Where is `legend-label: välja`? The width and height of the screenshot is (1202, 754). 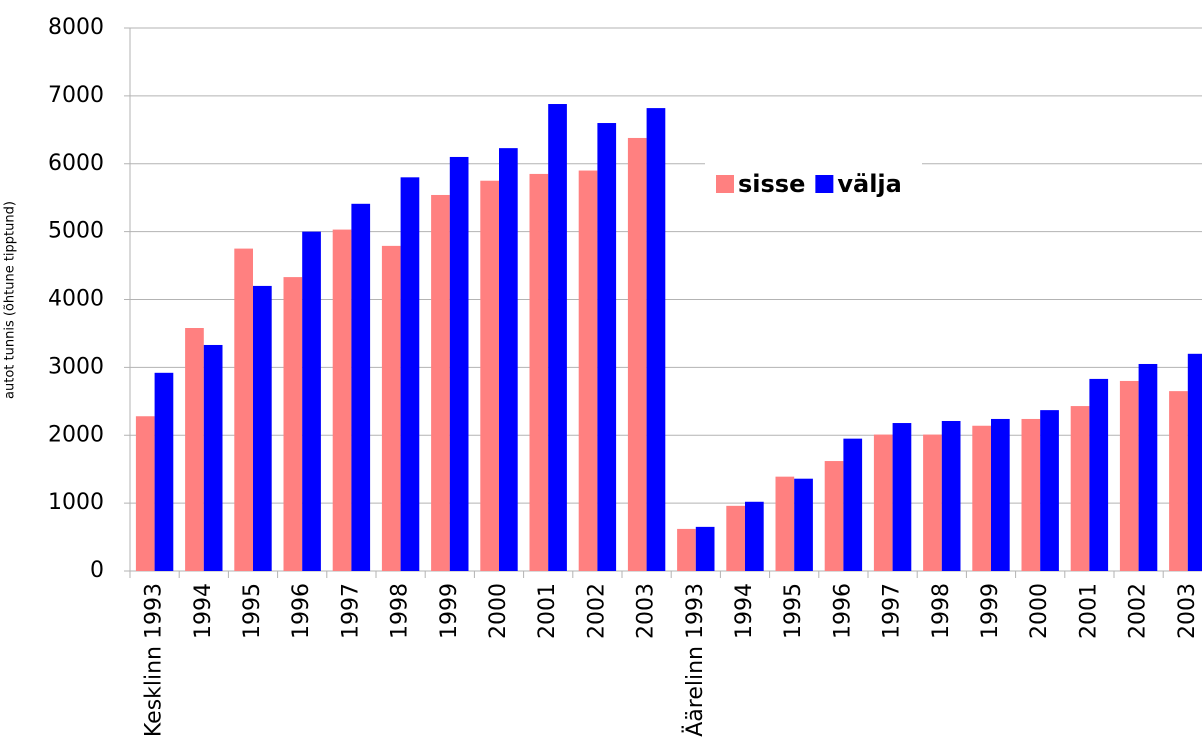
legend-label: välja is located at coordinates (869, 184).